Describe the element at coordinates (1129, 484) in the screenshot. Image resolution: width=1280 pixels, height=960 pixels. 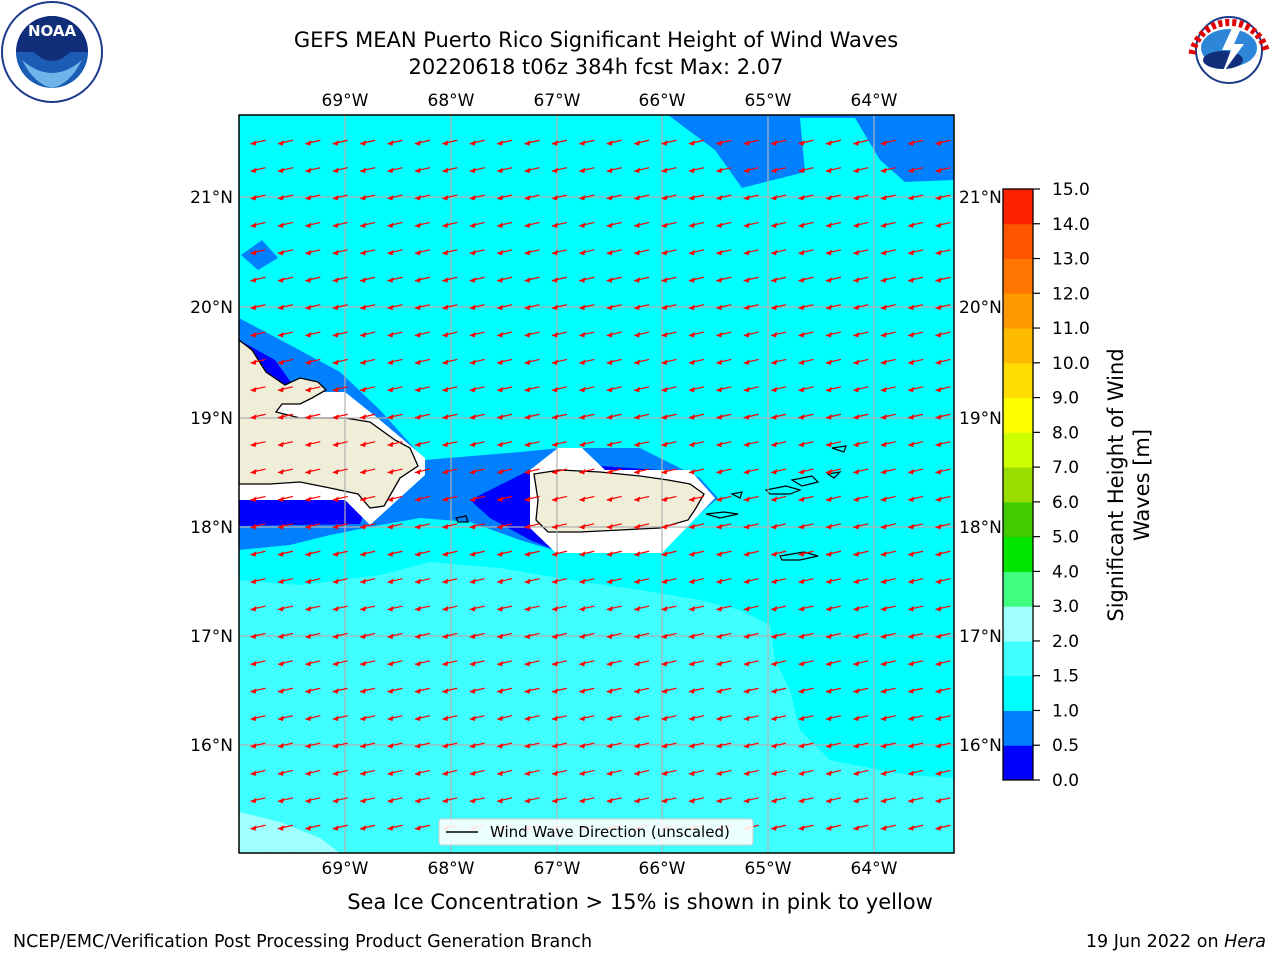
I see `colorbar-title: Significant Height of Wind Waves [m]` at that location.